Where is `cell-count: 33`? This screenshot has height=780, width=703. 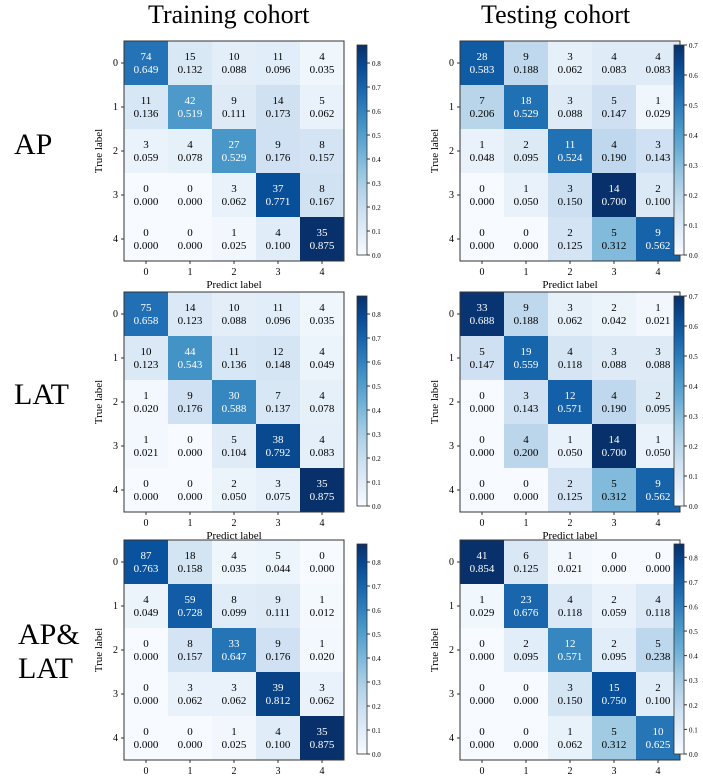
cell-count: 33 is located at coordinates (235, 644).